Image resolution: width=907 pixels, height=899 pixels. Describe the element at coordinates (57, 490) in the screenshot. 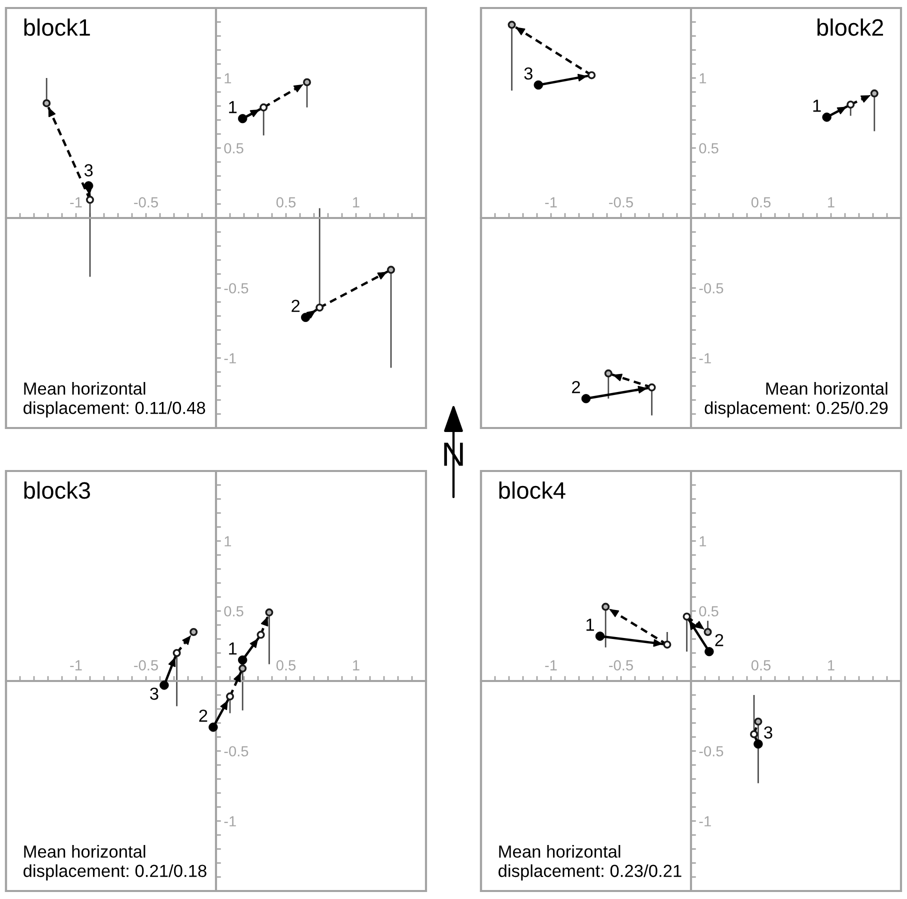

I see `chart-title: block3` at that location.